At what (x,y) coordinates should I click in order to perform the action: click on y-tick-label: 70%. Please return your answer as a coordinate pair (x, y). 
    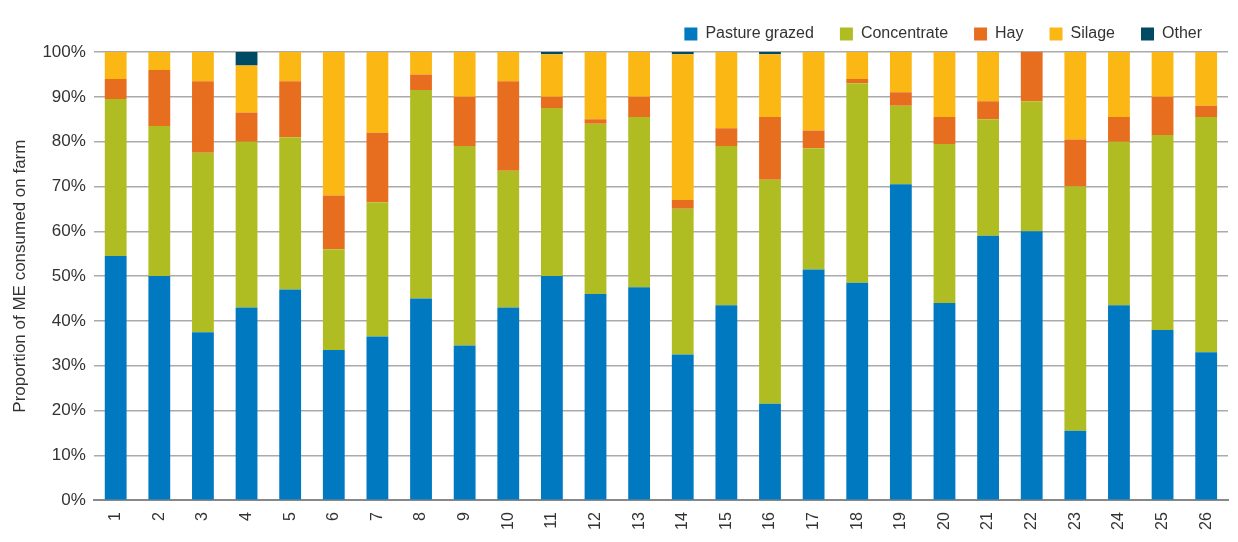
    Looking at the image, I should click on (68, 186).